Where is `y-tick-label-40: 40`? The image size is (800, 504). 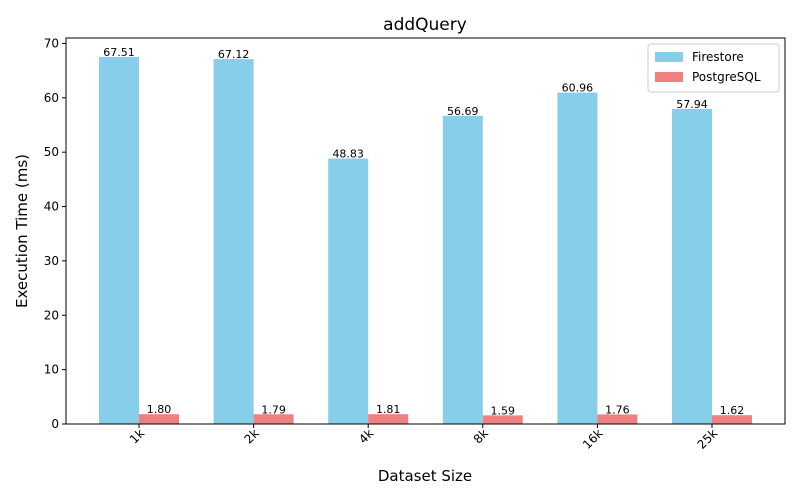
y-tick-label-40: 40 is located at coordinates (51, 207).